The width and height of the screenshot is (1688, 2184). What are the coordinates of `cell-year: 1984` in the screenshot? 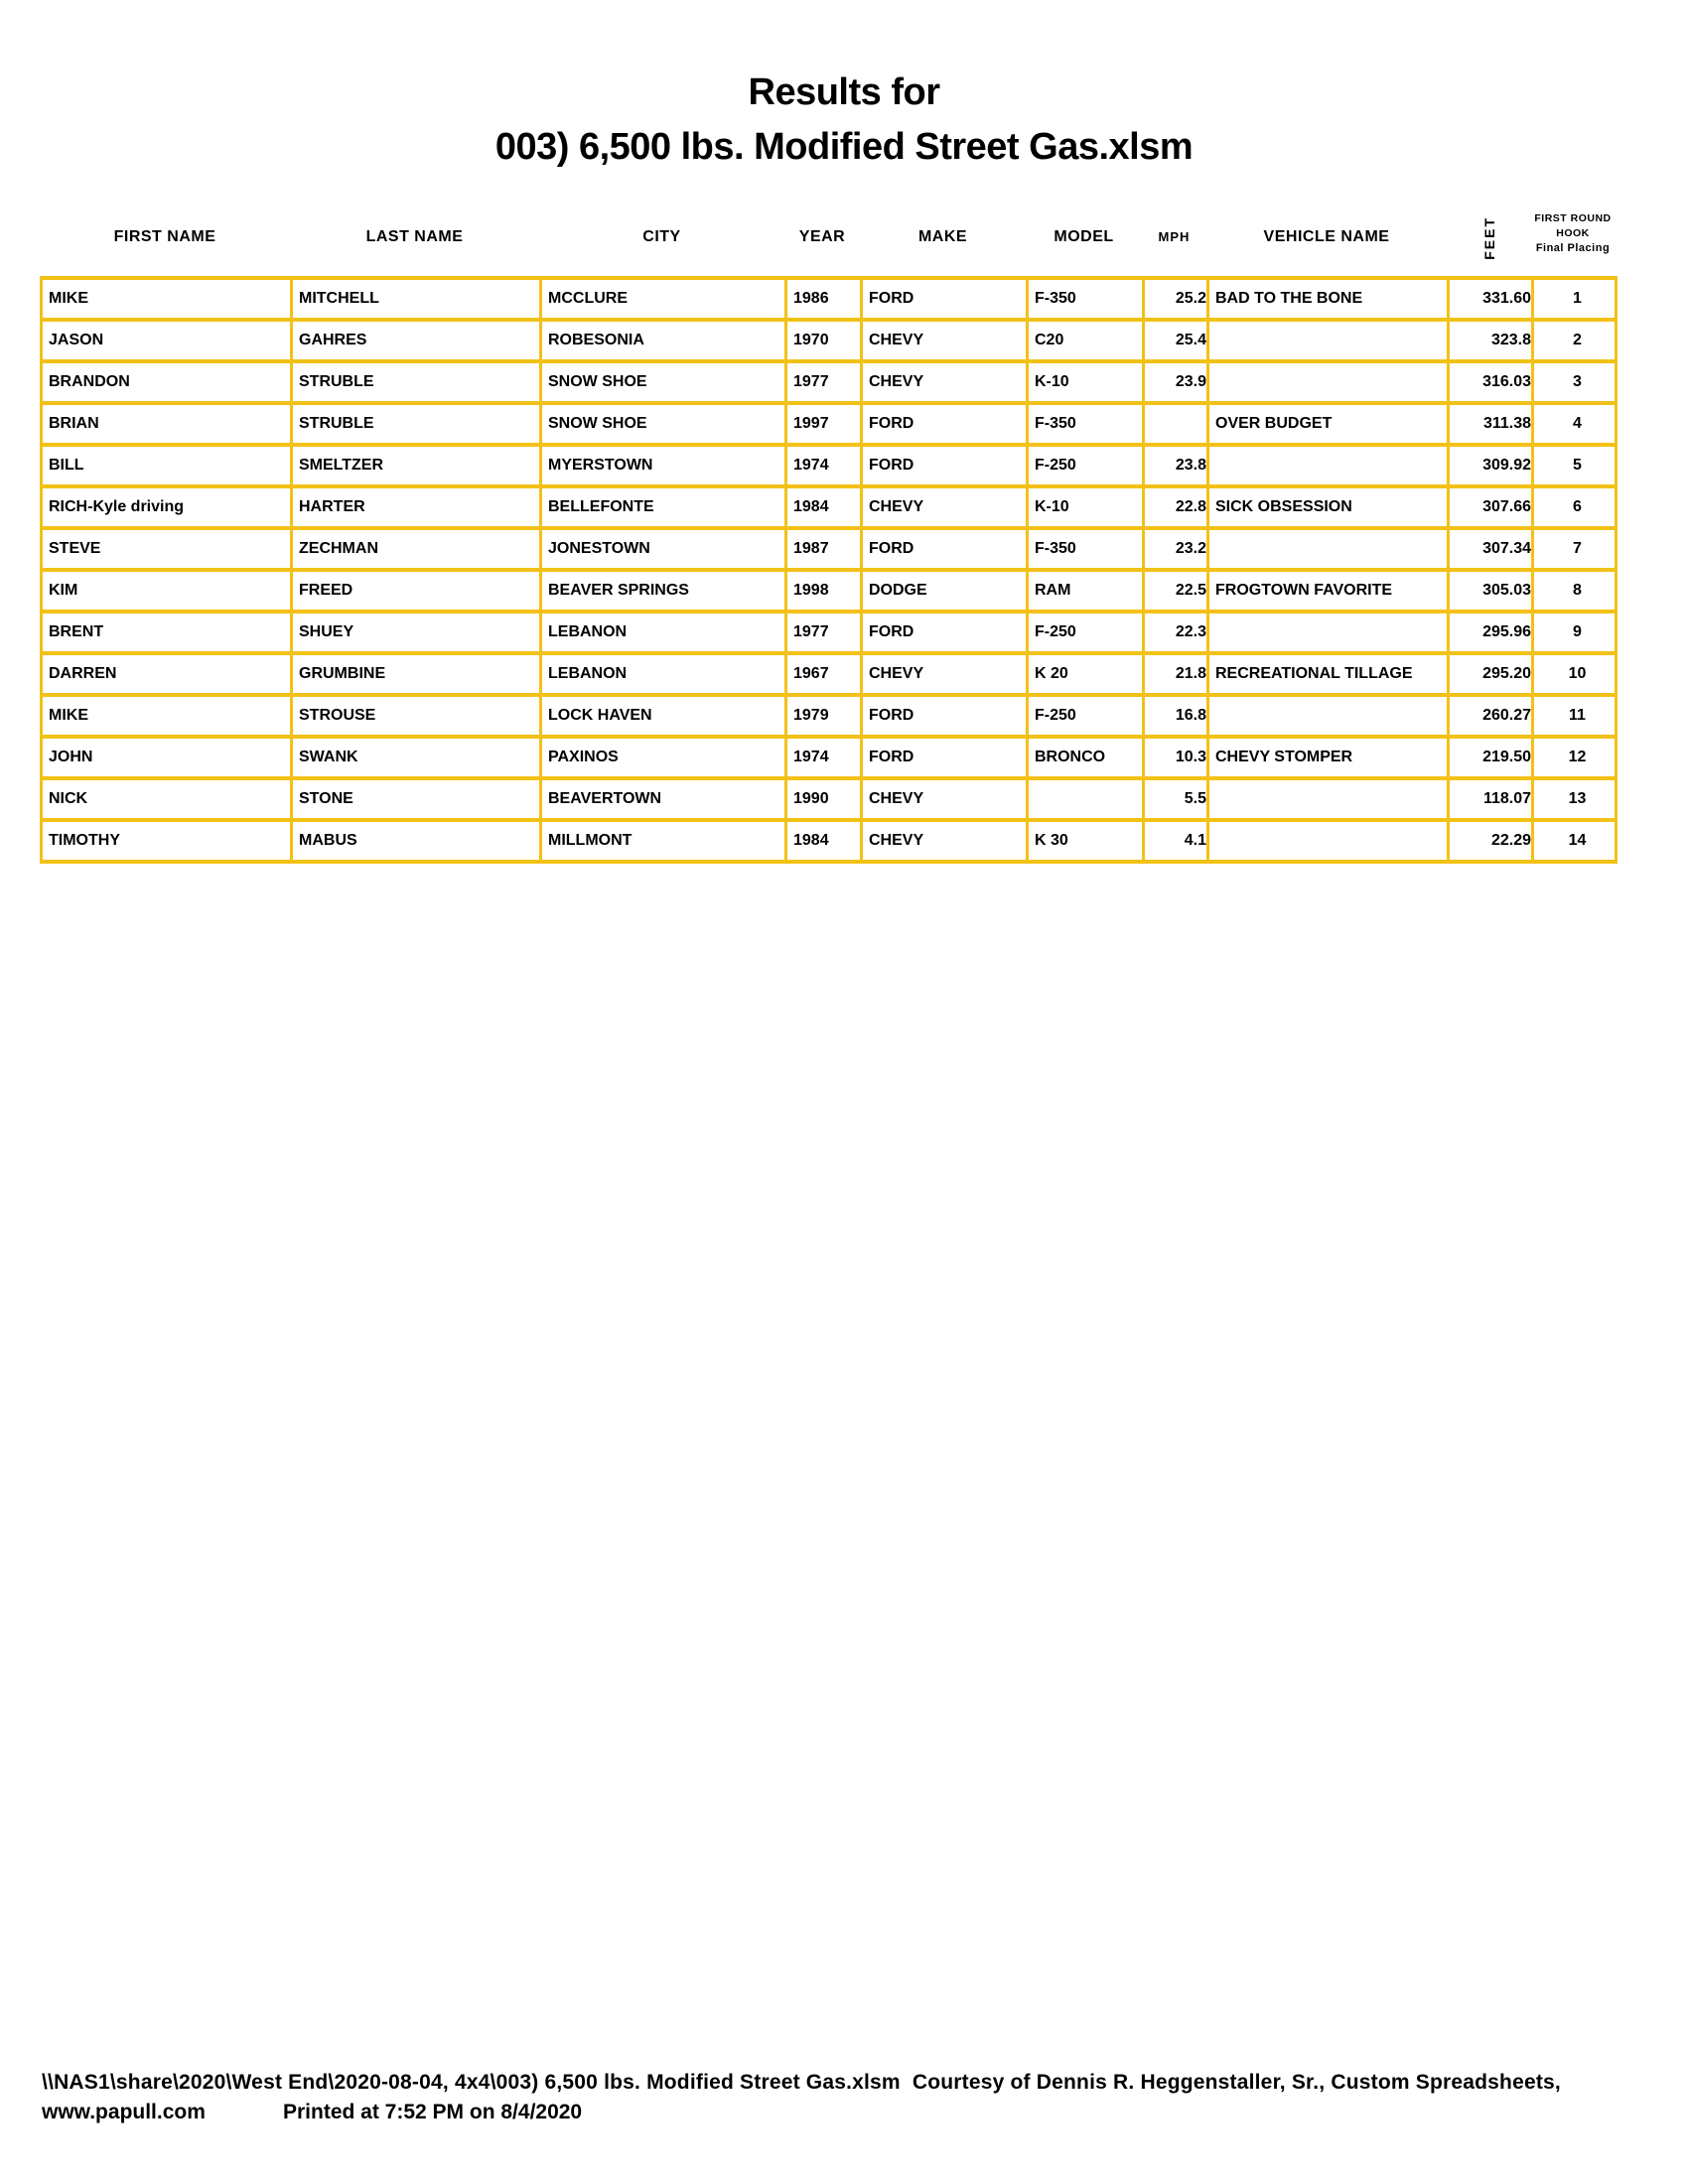 It's located at (823, 507).